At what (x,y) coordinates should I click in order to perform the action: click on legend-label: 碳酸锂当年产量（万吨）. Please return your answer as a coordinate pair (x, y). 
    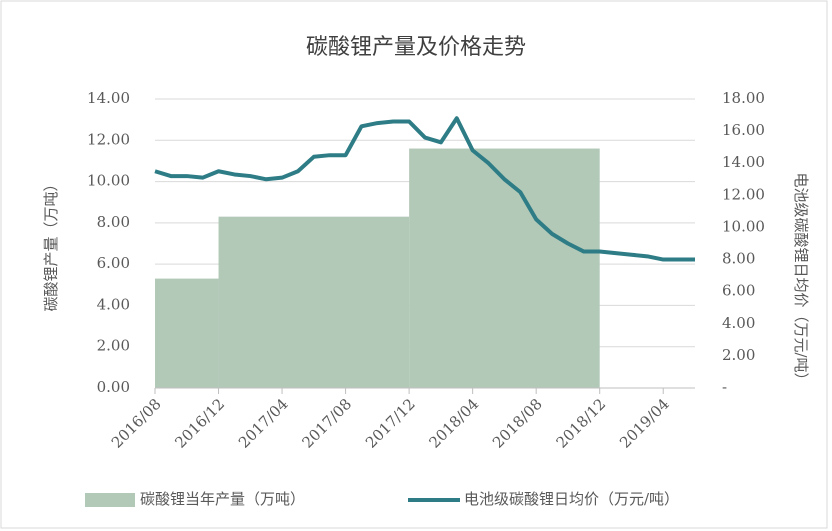
    Looking at the image, I should click on (222, 499).